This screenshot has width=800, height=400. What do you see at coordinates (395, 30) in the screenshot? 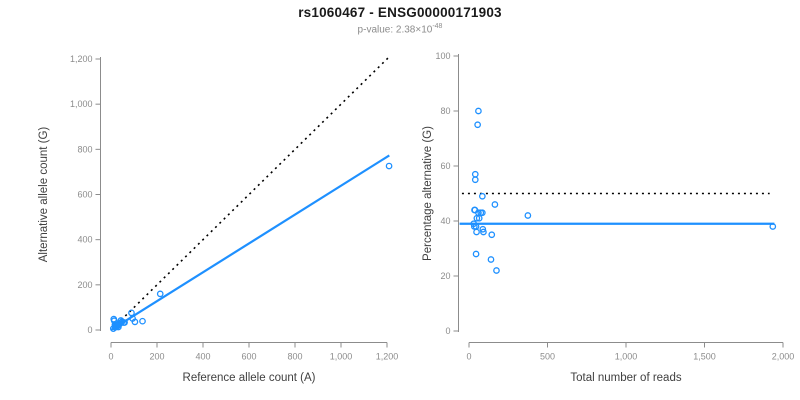
I see `p-value-text: p-value: 2.38×10` at bounding box center [395, 30].